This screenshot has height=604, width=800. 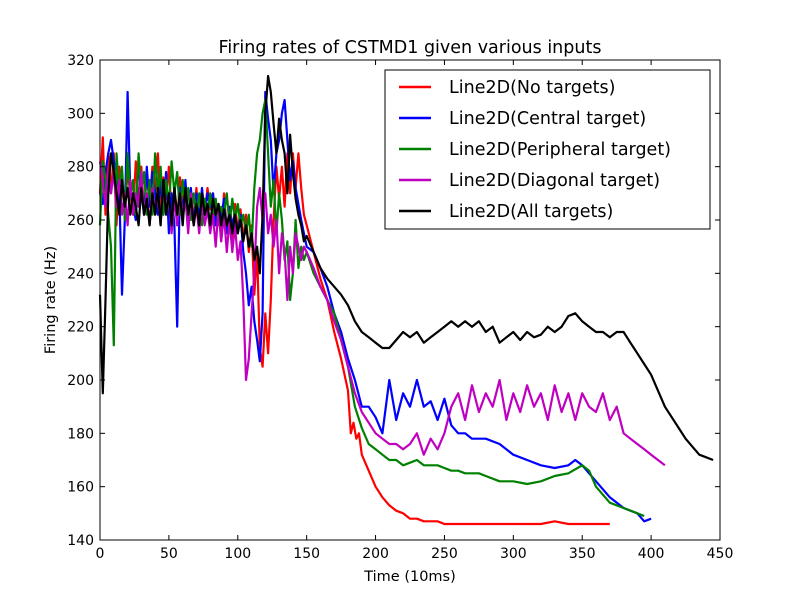 What do you see at coordinates (444, 554) in the screenshot?
I see `x-tick-label: 250` at bounding box center [444, 554].